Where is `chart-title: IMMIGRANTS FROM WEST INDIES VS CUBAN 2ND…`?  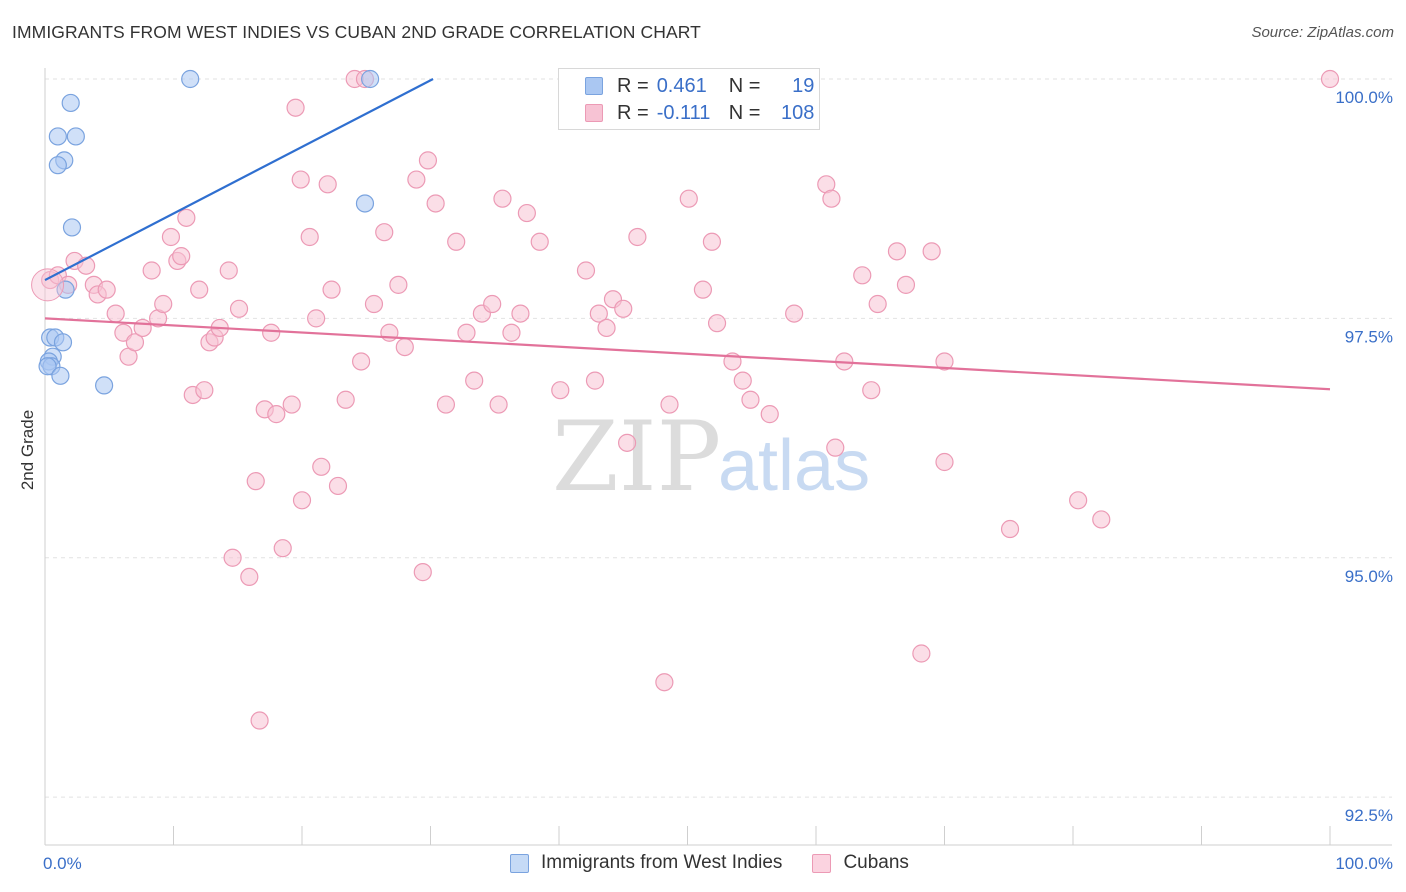
chart-title: IMMIGRANTS FROM WEST INDIES VS CUBAN 2ND… is located at coordinates (356, 32).